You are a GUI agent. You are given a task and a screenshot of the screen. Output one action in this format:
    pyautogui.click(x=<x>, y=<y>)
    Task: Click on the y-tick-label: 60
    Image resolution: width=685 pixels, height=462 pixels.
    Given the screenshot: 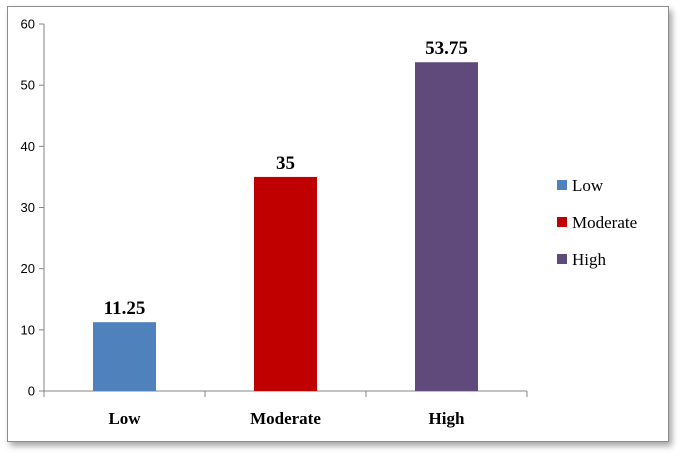 What is the action you would take?
    pyautogui.click(x=28, y=24)
    